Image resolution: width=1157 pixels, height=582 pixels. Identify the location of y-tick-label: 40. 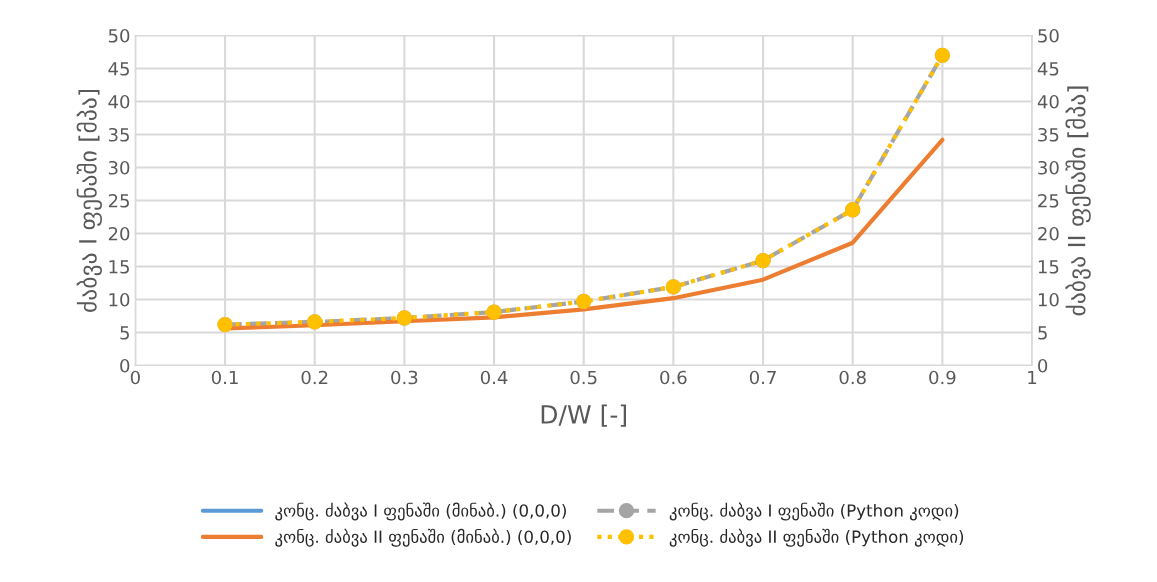
(119, 101).